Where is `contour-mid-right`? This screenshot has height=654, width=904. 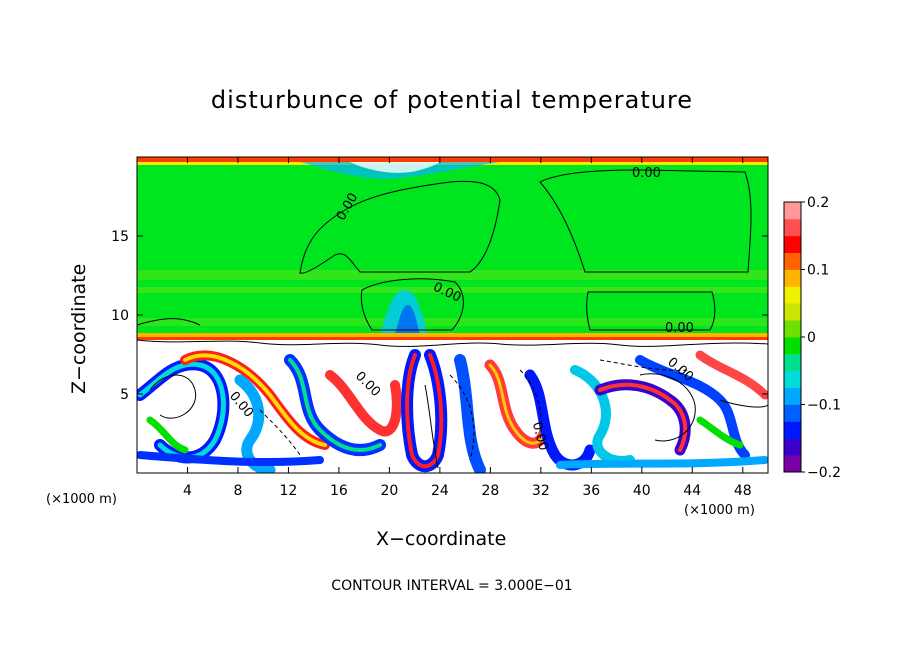 contour-mid-right is located at coordinates (651, 311).